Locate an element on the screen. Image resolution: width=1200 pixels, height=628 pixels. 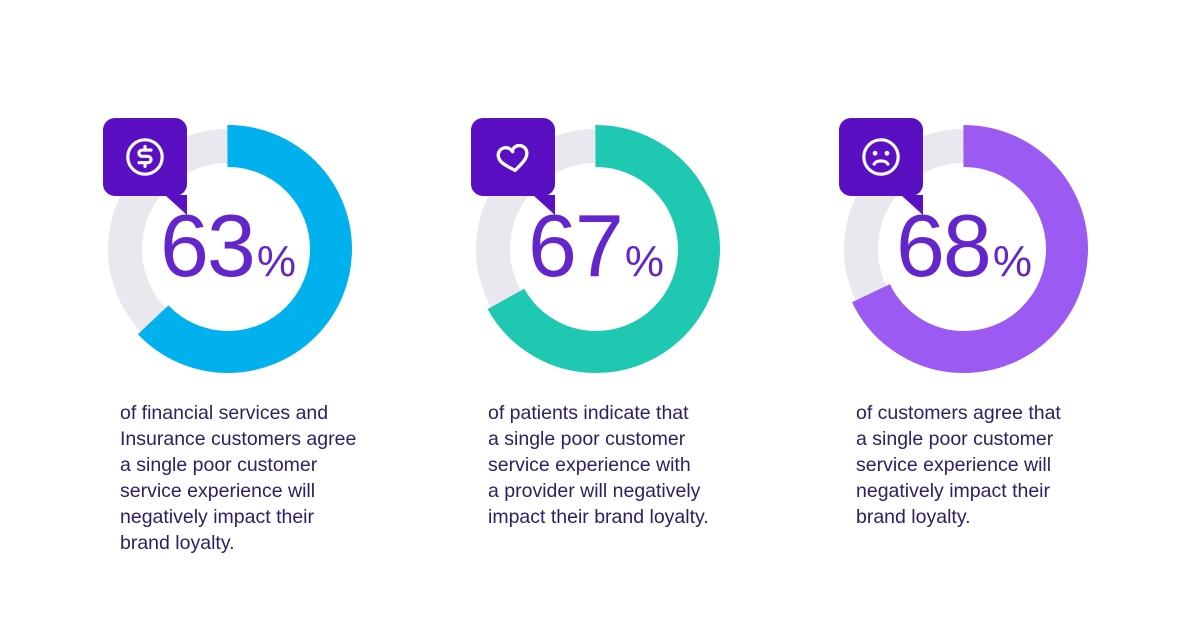
percent-number: 63 is located at coordinates (207, 245).